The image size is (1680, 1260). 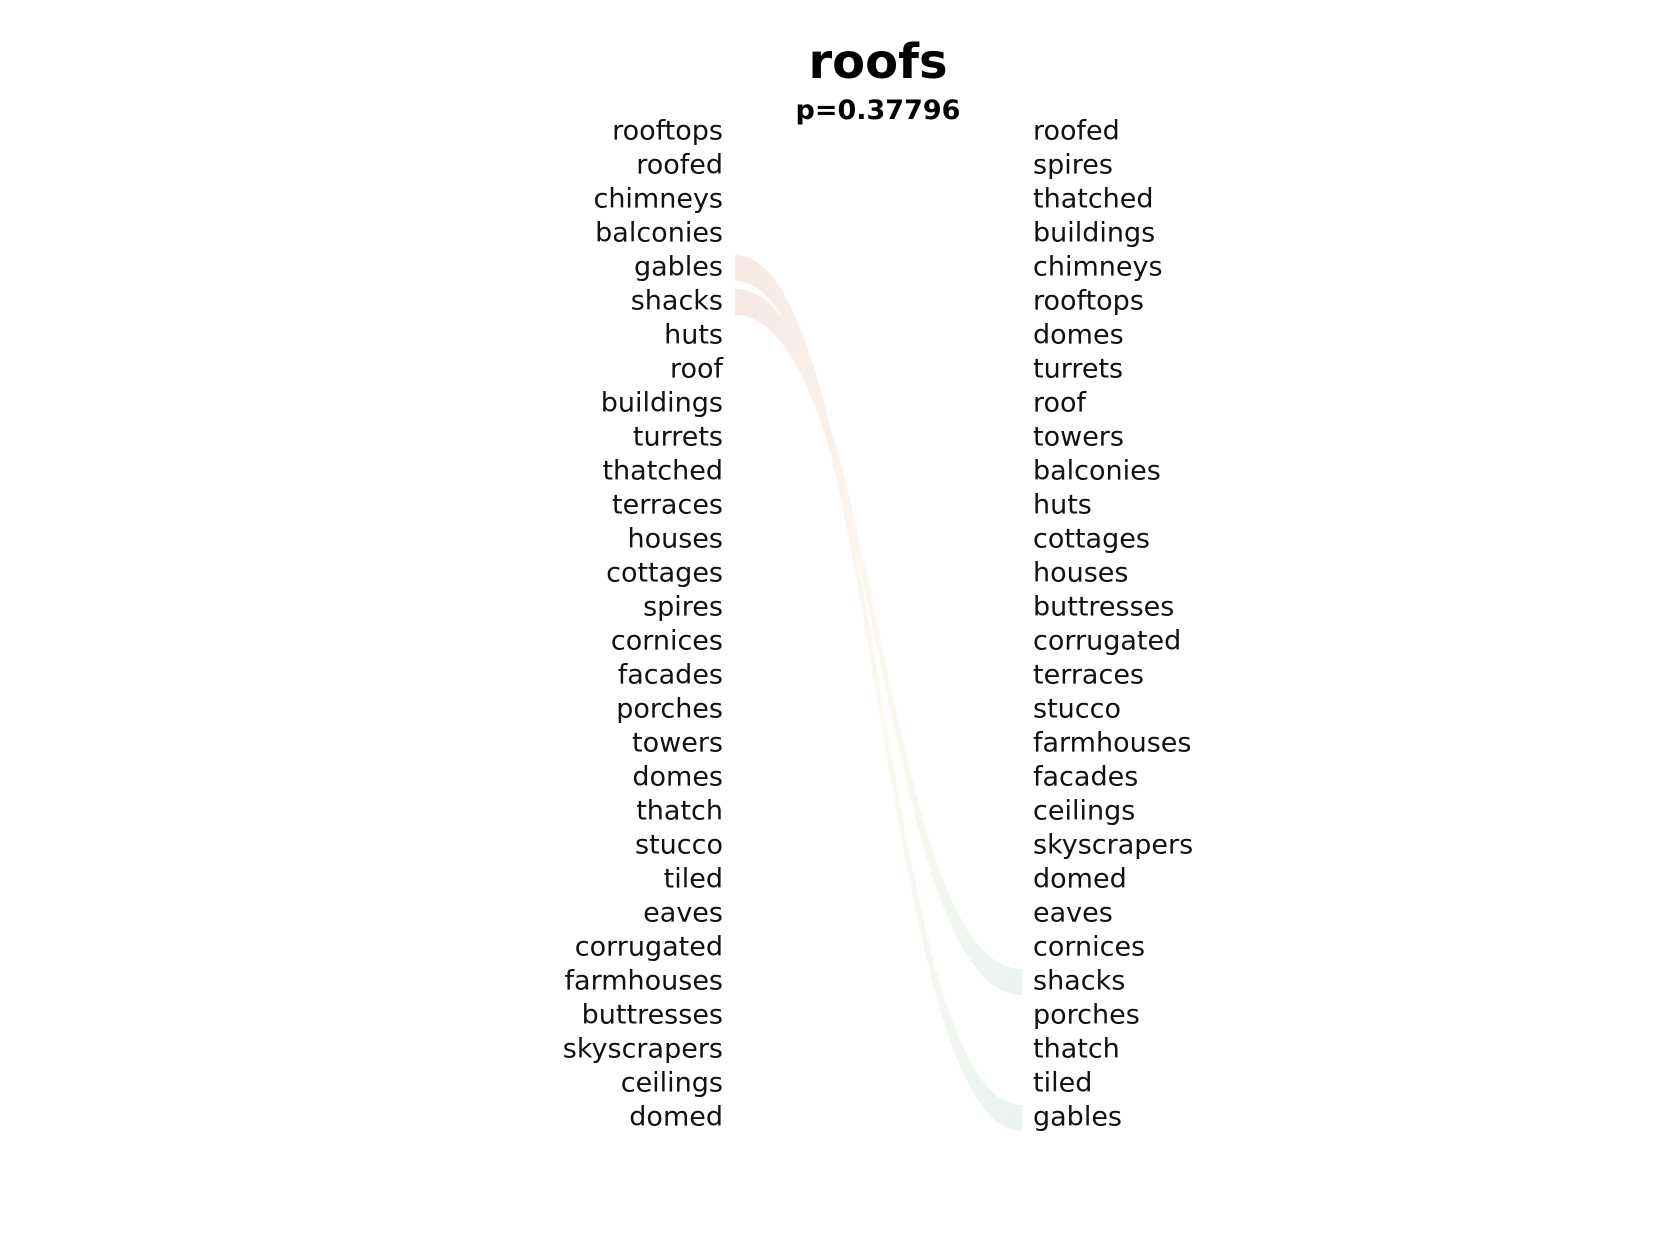 I want to click on right-word-buildings: buildings, so click(x=1094, y=233).